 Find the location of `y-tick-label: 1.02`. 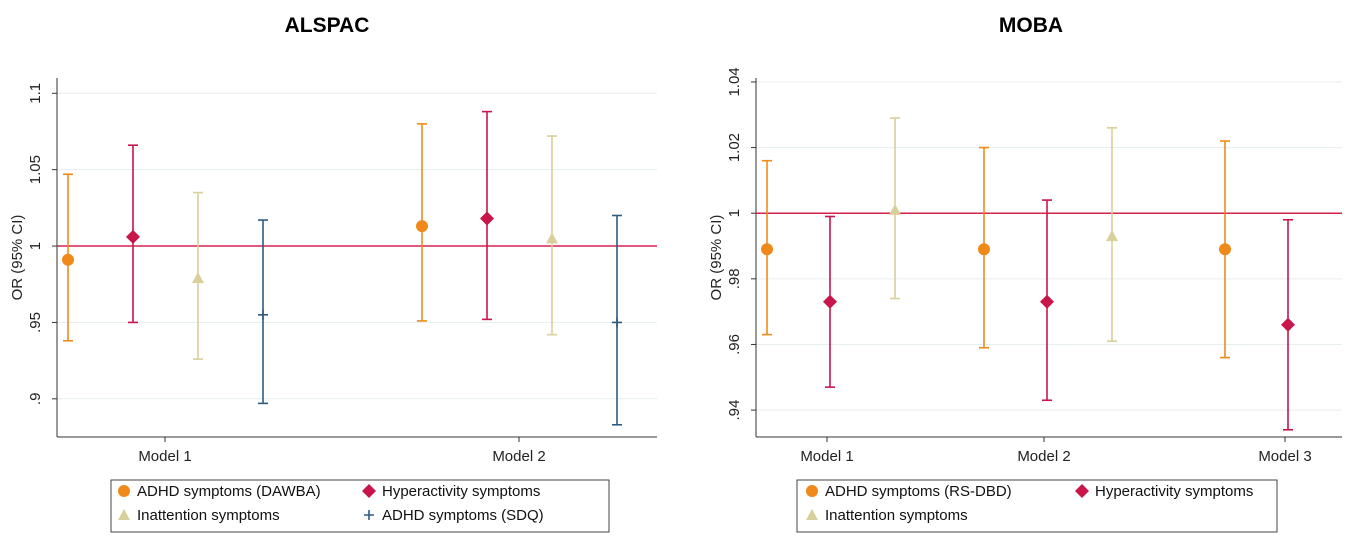

y-tick-label: 1.02 is located at coordinates (734, 147).